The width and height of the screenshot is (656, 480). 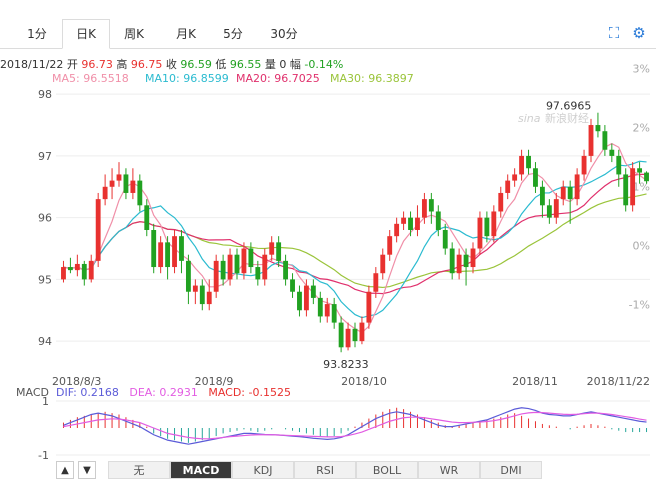 I want to click on low-value: 96.55, so click(x=245, y=64).